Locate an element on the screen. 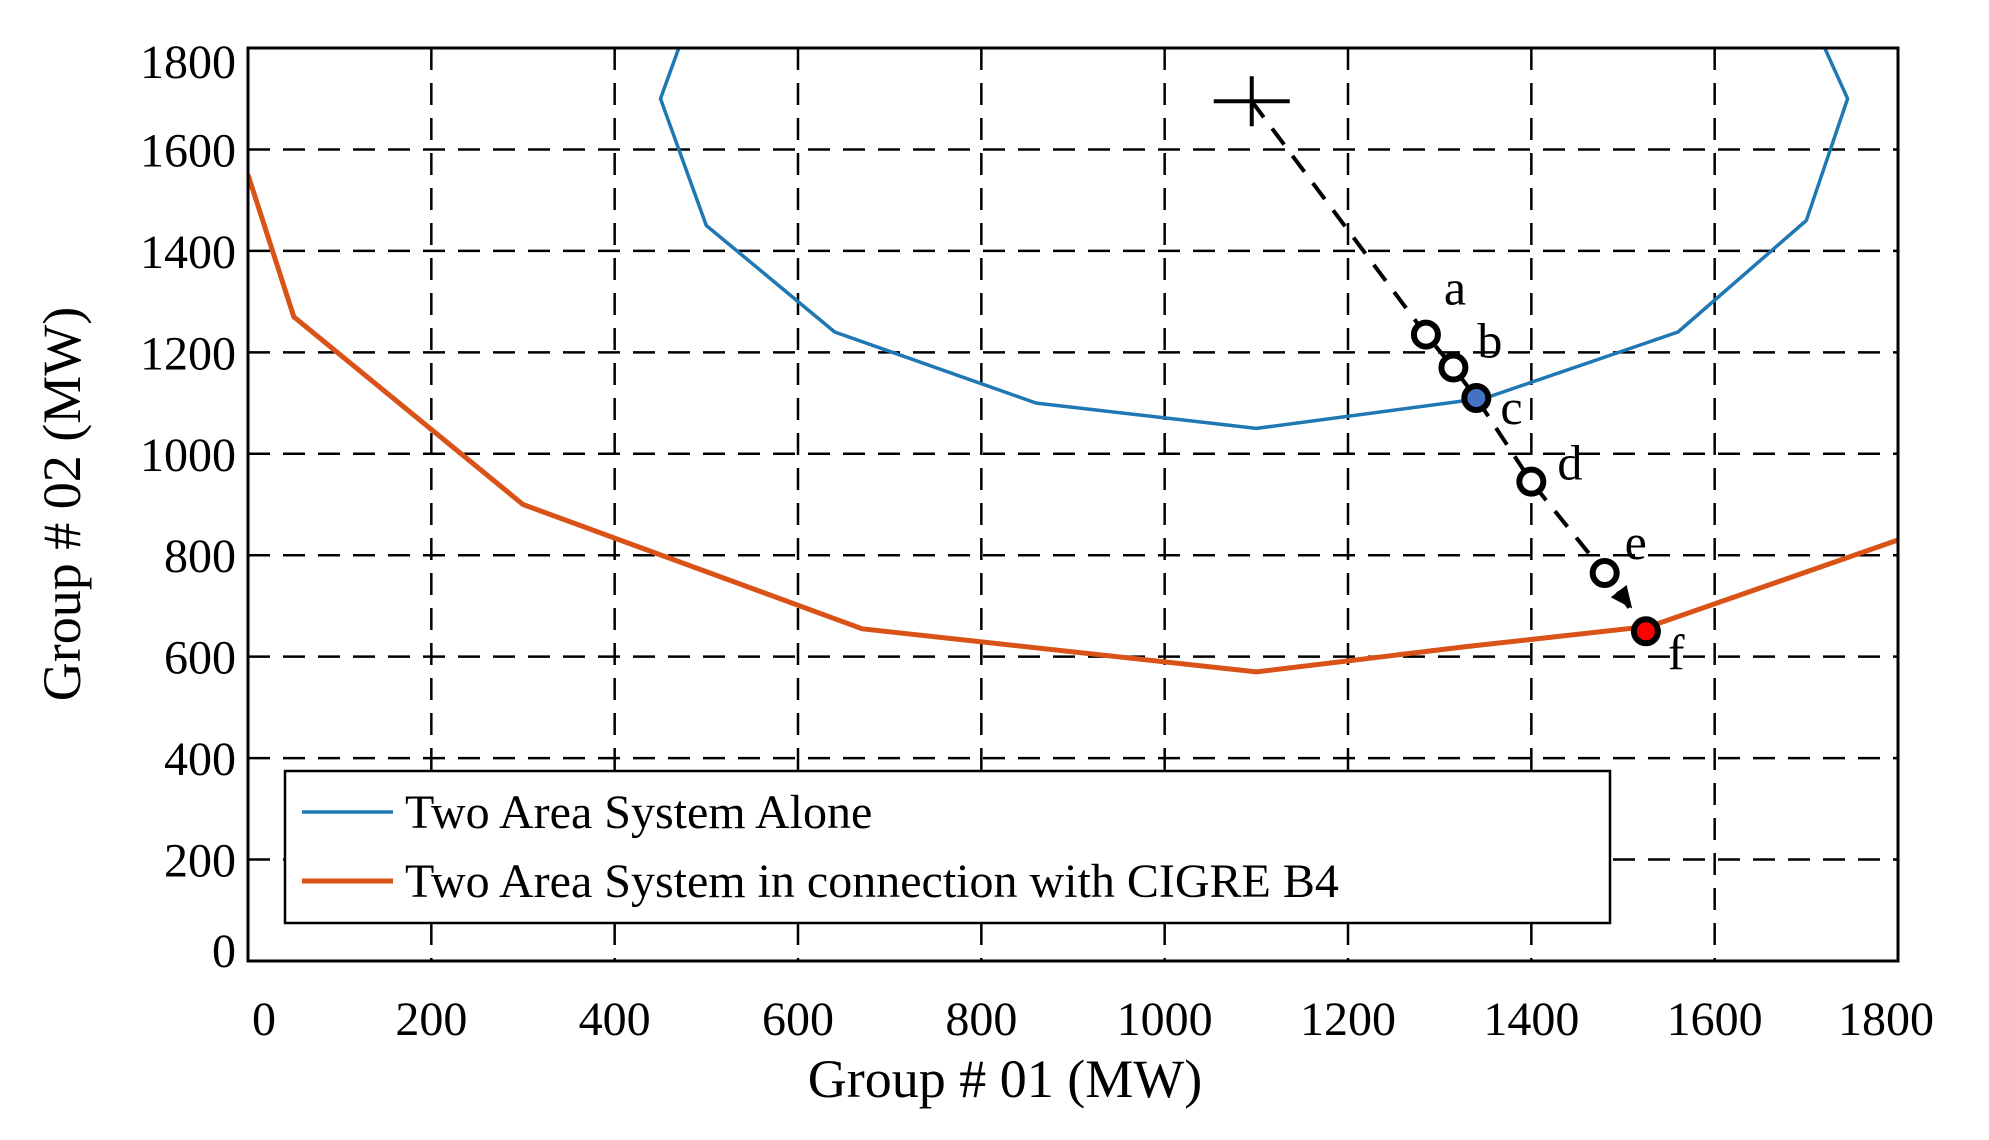 The width and height of the screenshot is (1989, 1140). y-tick-label-6: 1200 is located at coordinates (188, 353).